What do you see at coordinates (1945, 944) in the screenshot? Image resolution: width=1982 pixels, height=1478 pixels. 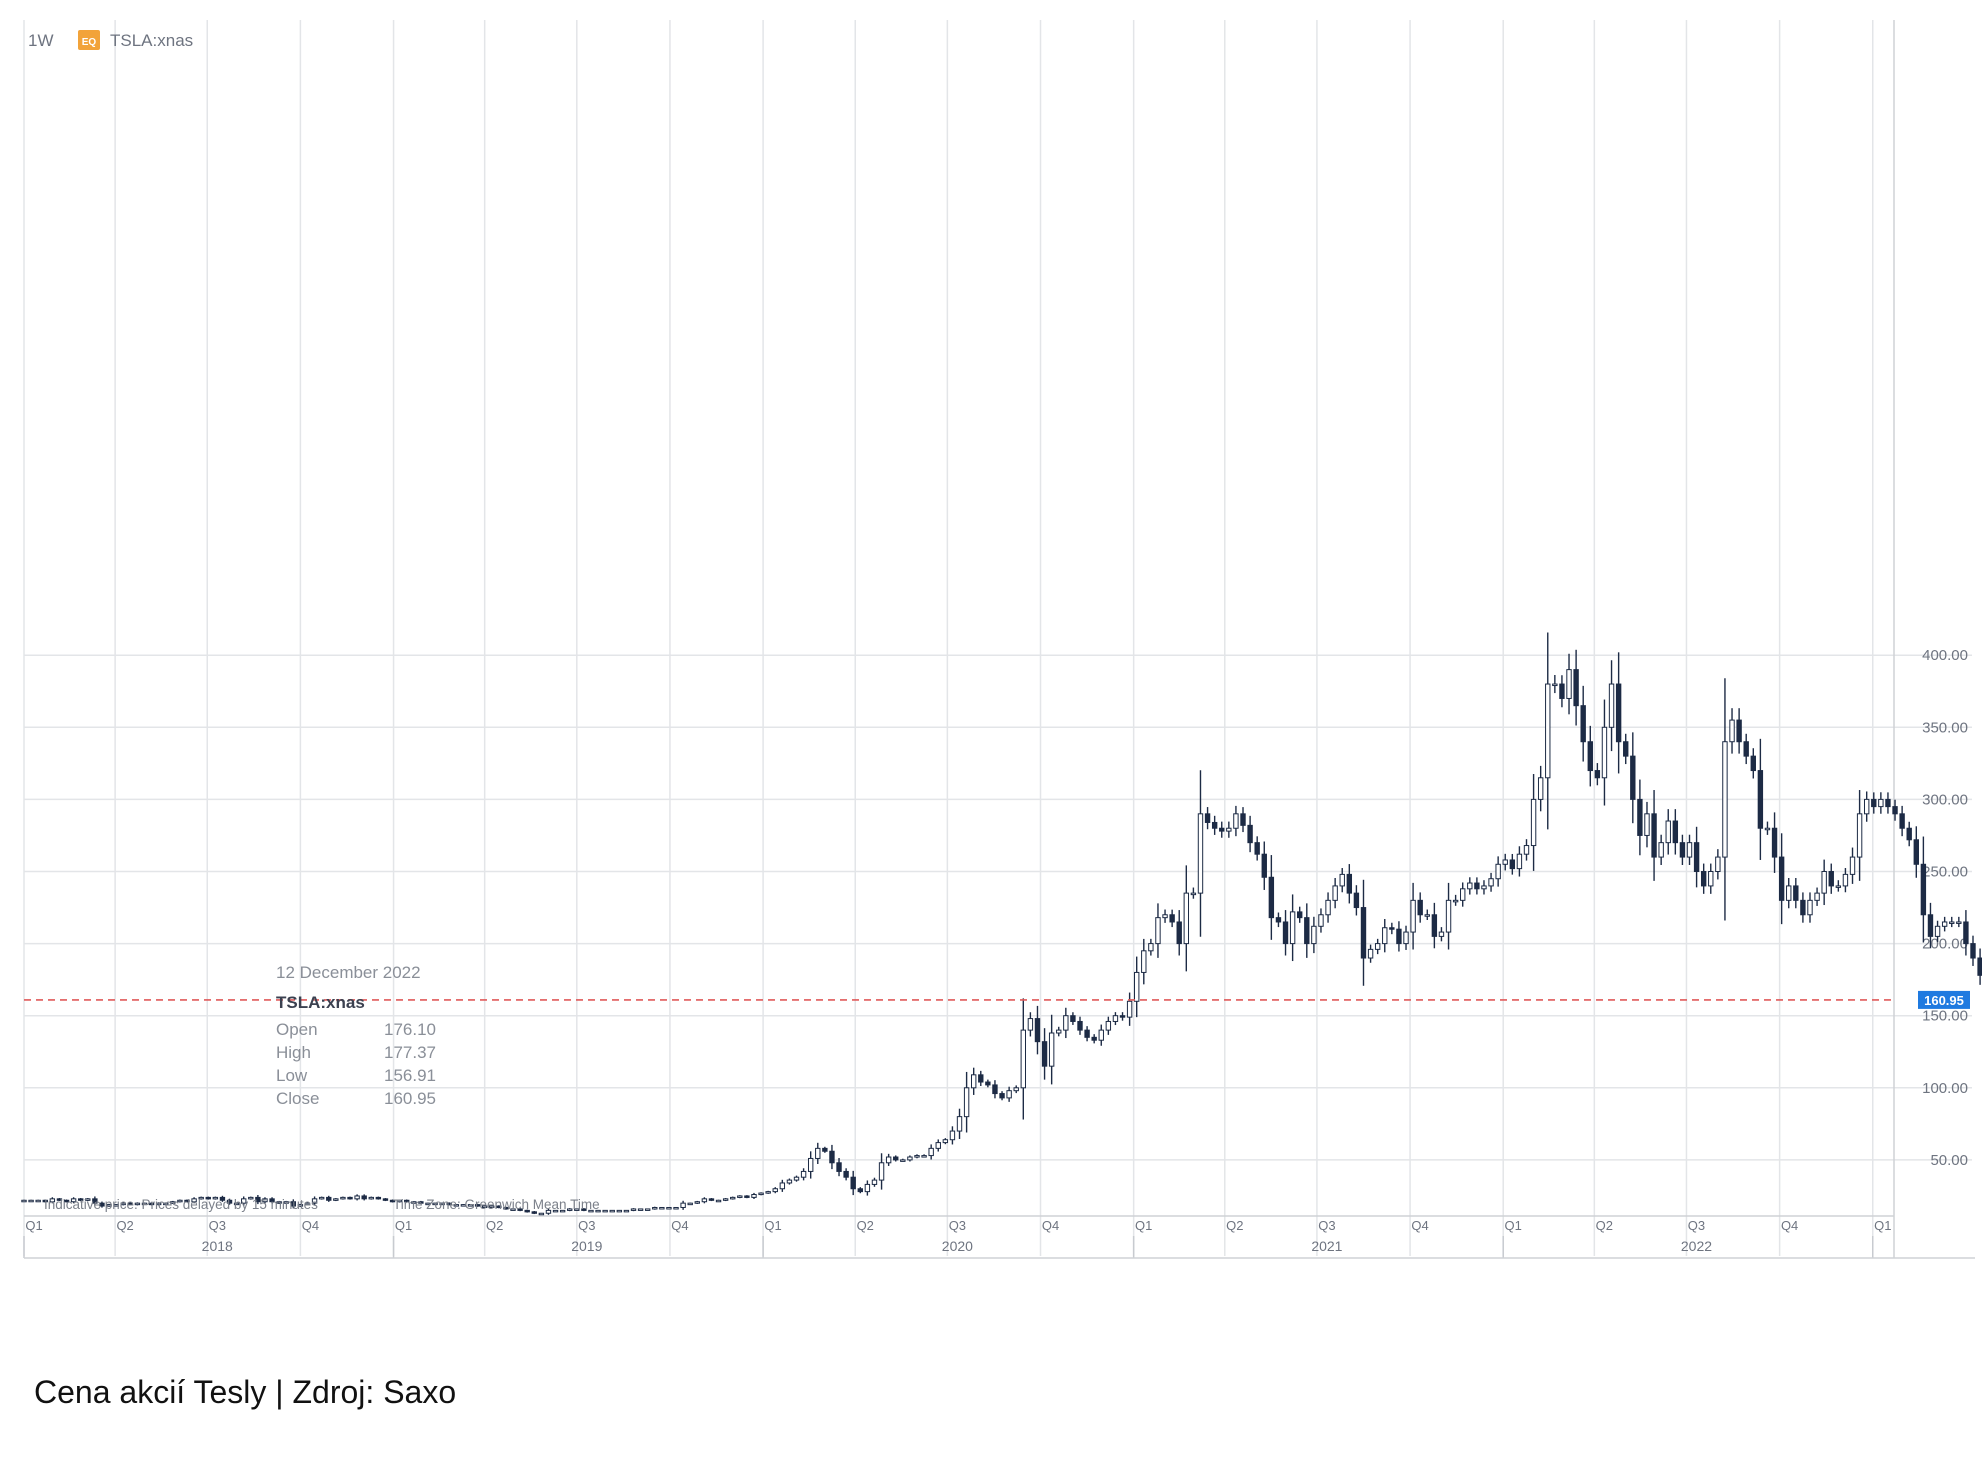 I see `y-tick-label: 200.00` at bounding box center [1945, 944].